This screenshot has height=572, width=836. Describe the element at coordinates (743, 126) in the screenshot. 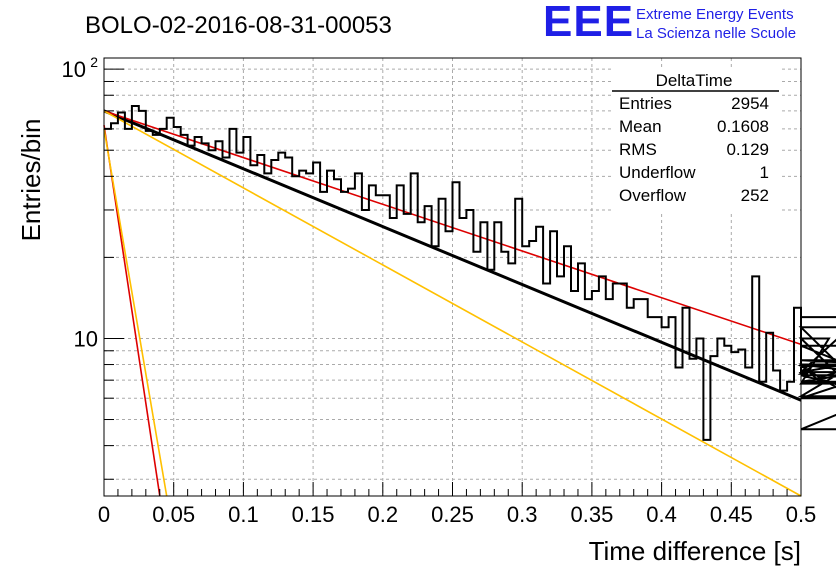

I see `stats-value: 0.1608` at that location.